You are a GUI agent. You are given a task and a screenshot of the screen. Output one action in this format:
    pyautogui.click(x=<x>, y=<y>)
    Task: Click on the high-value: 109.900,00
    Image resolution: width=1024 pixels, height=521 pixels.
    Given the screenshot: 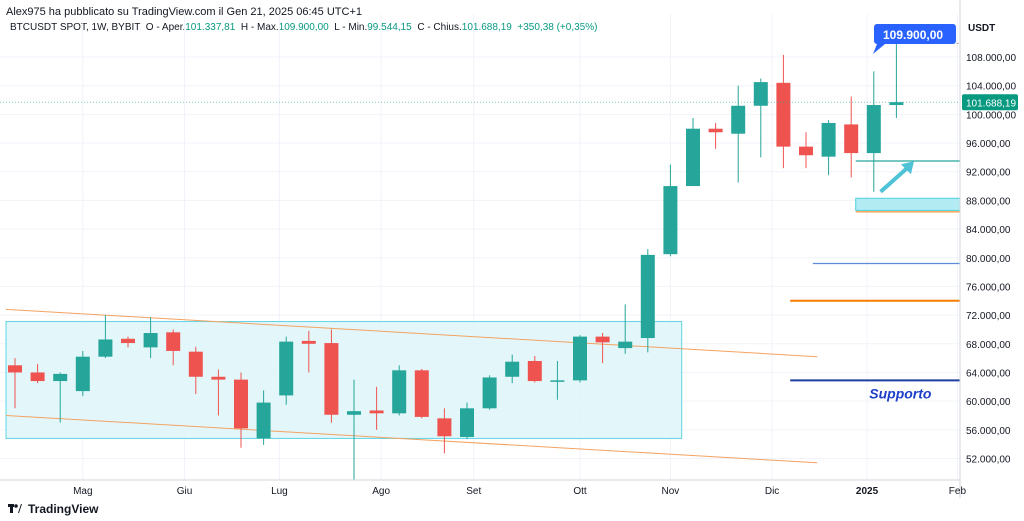 What is the action you would take?
    pyautogui.click(x=303, y=27)
    